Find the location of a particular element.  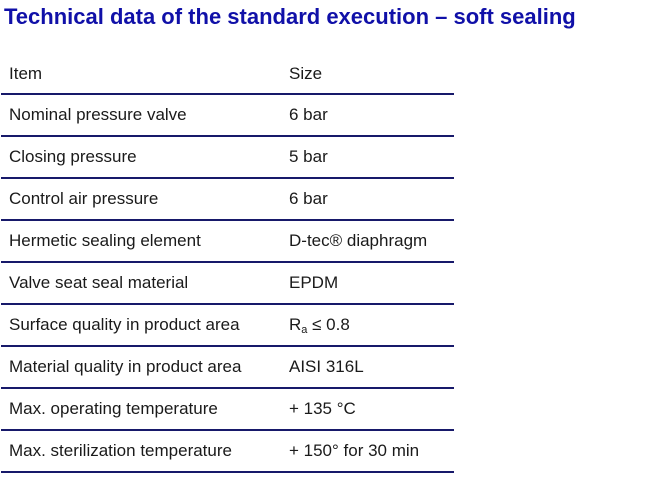

table-header-row: Item Size is located at coordinates (227, 74).